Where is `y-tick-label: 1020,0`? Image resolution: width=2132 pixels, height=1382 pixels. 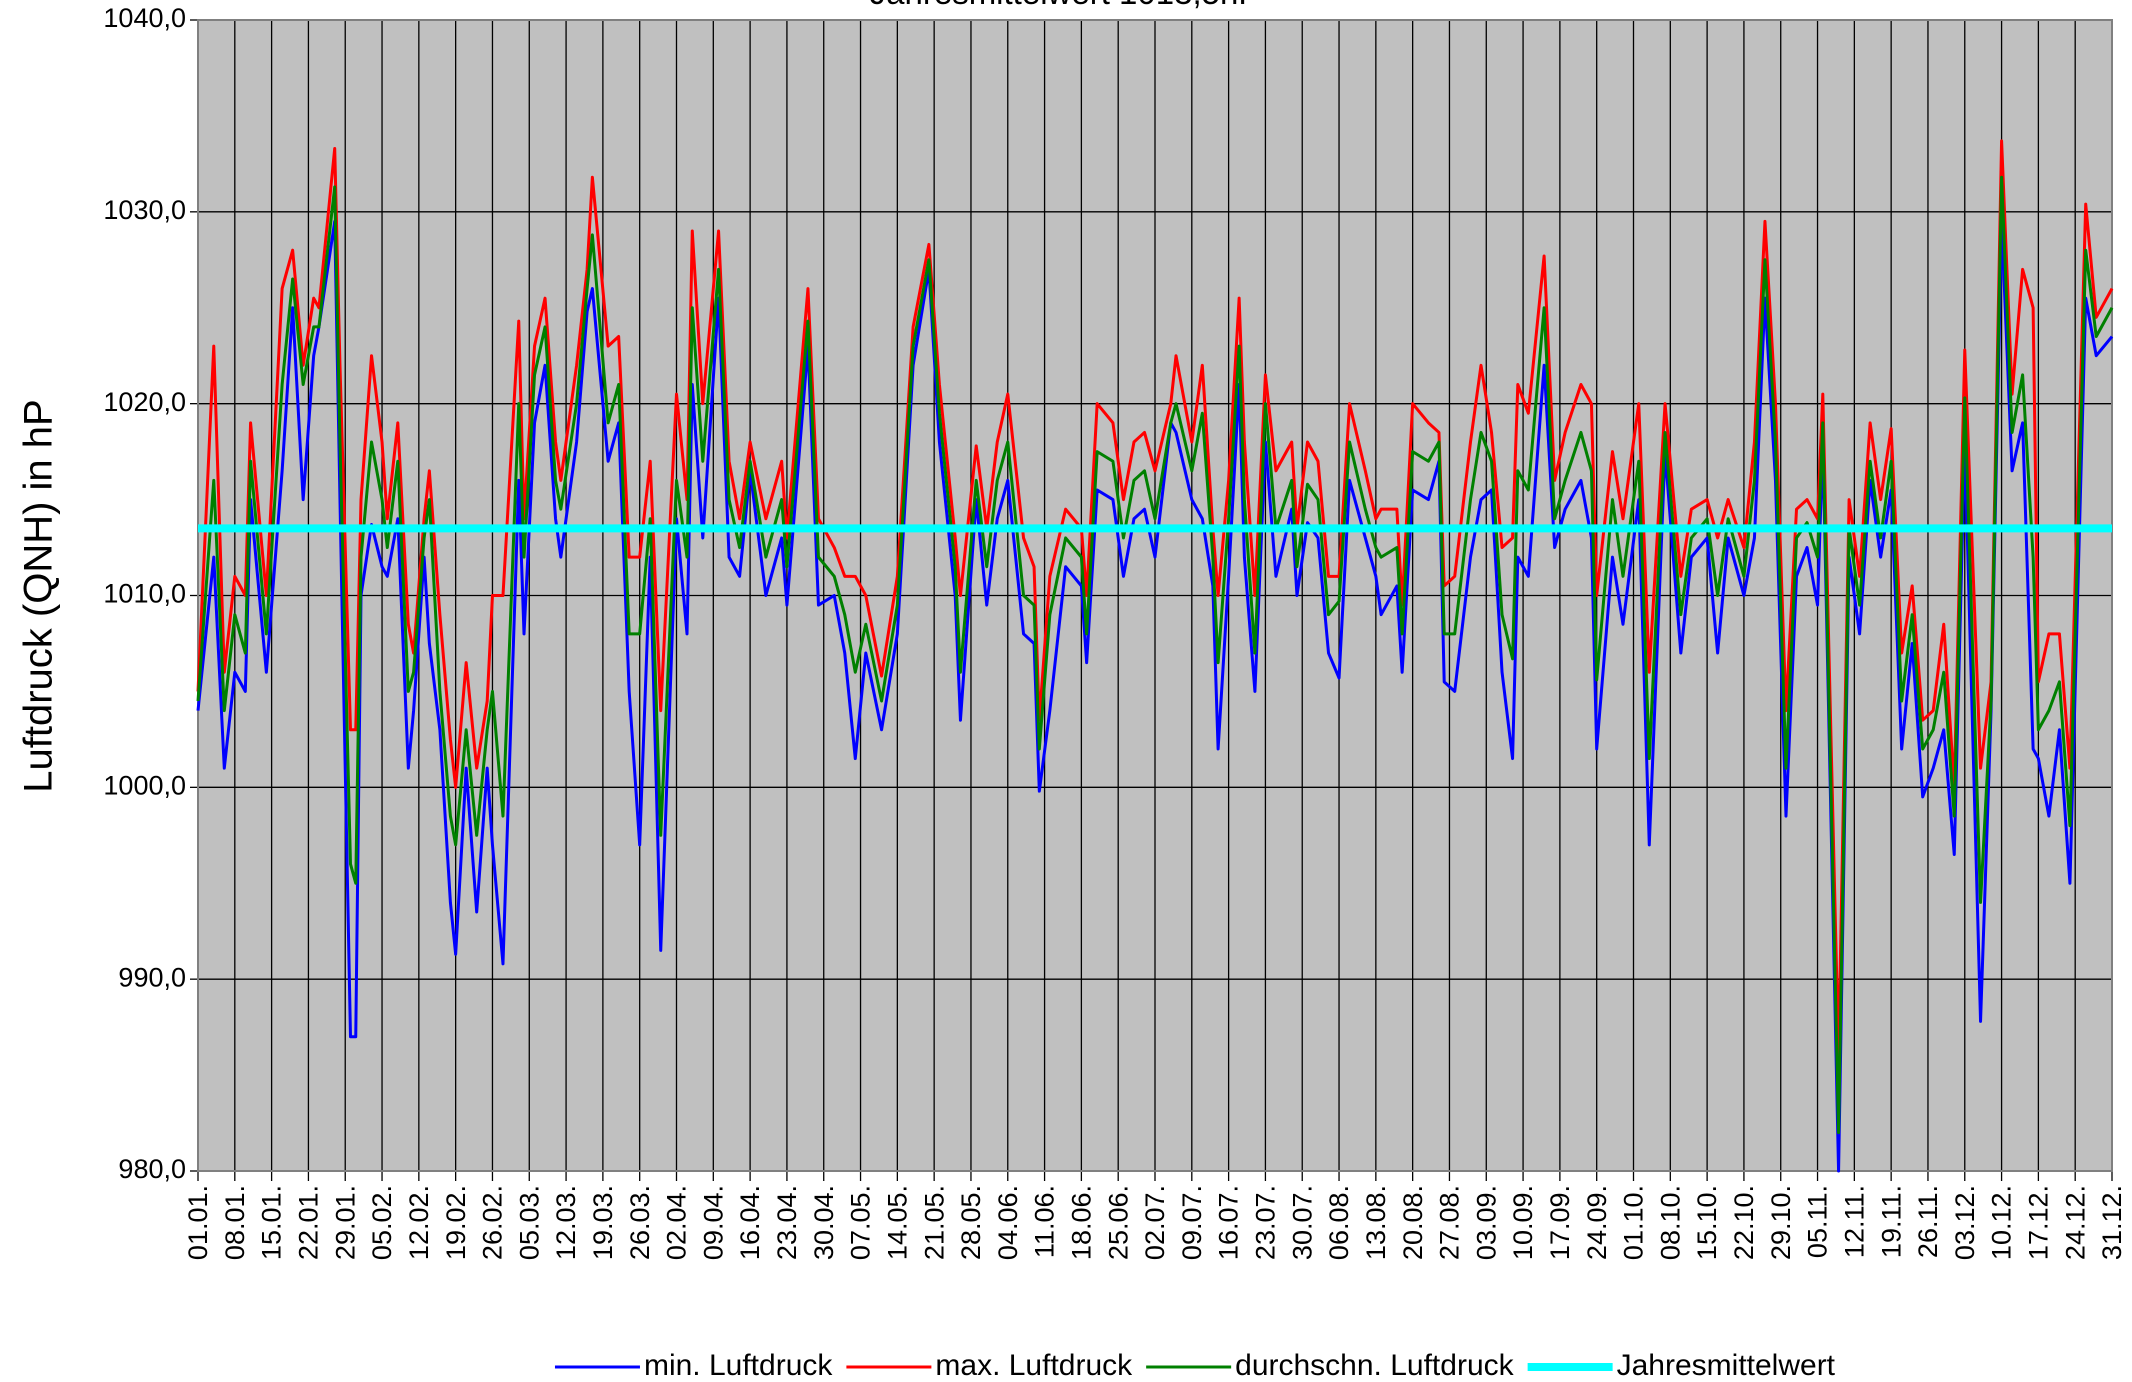 y-tick-label: 1020,0 is located at coordinates (144, 402).